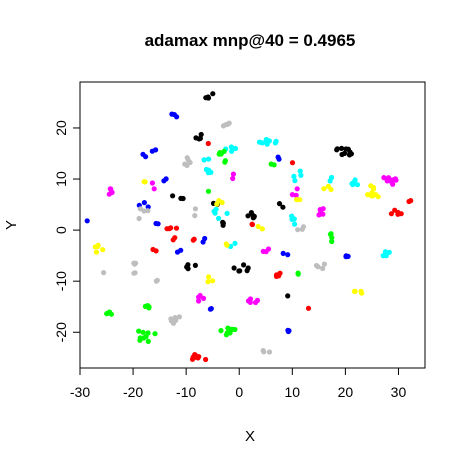 The width and height of the screenshot is (465, 465). Describe the element at coordinates (186, 392) in the screenshot. I see `x-tick-label: -10` at that location.